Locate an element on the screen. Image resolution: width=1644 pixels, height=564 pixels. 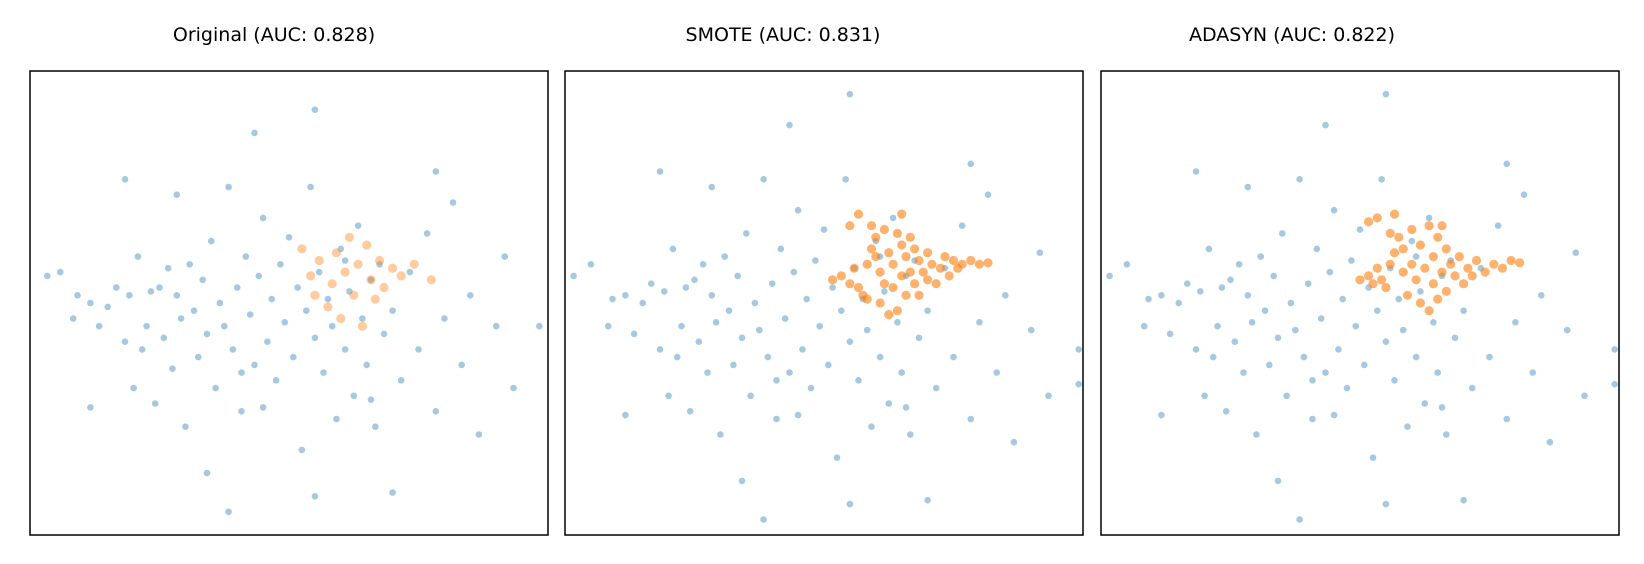
panel-title-smote: SMOTE (AUC: 0.831) is located at coordinates (783, 35).